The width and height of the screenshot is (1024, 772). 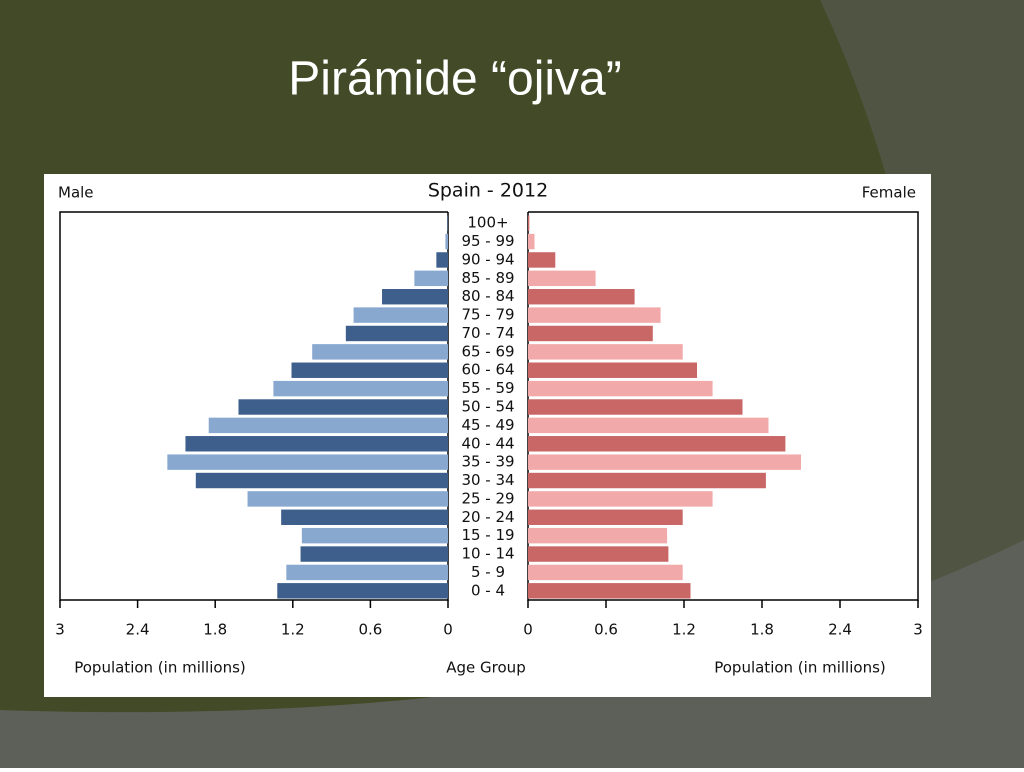 What do you see at coordinates (487, 259) in the screenshot?
I see `category-label: 90 - 94` at bounding box center [487, 259].